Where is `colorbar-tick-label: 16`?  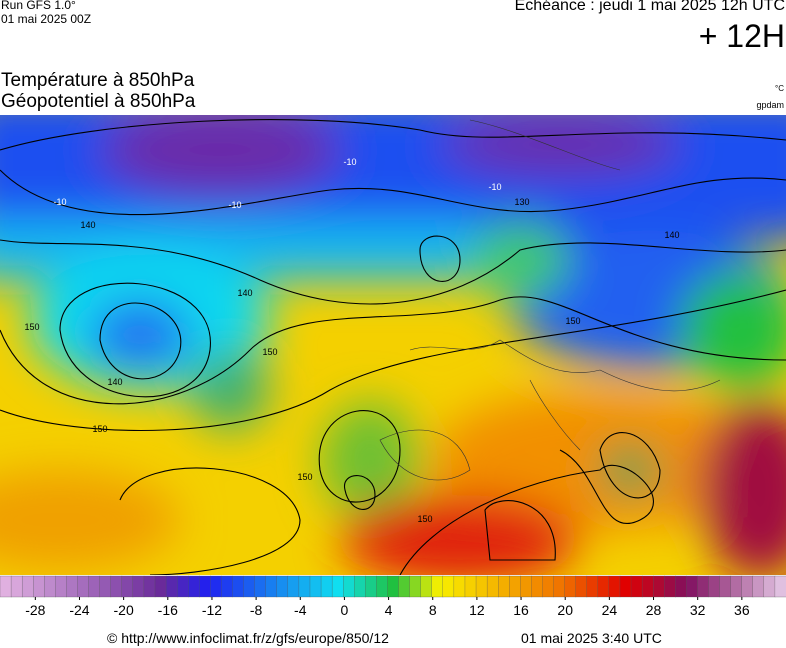
colorbar-tick-label: 16 is located at coordinates (521, 610).